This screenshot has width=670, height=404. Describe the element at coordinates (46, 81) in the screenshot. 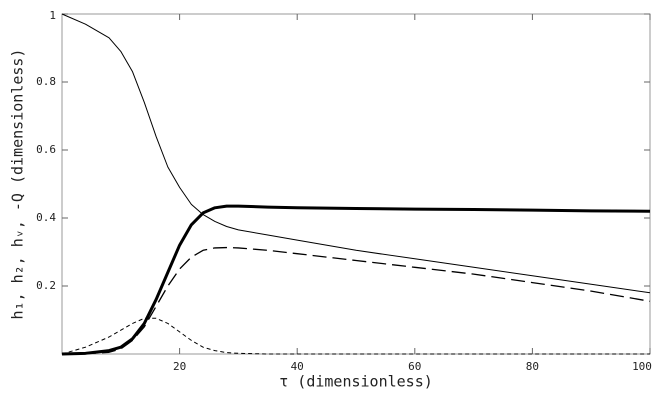

I see `y-tick-label: 0.8` at that location.